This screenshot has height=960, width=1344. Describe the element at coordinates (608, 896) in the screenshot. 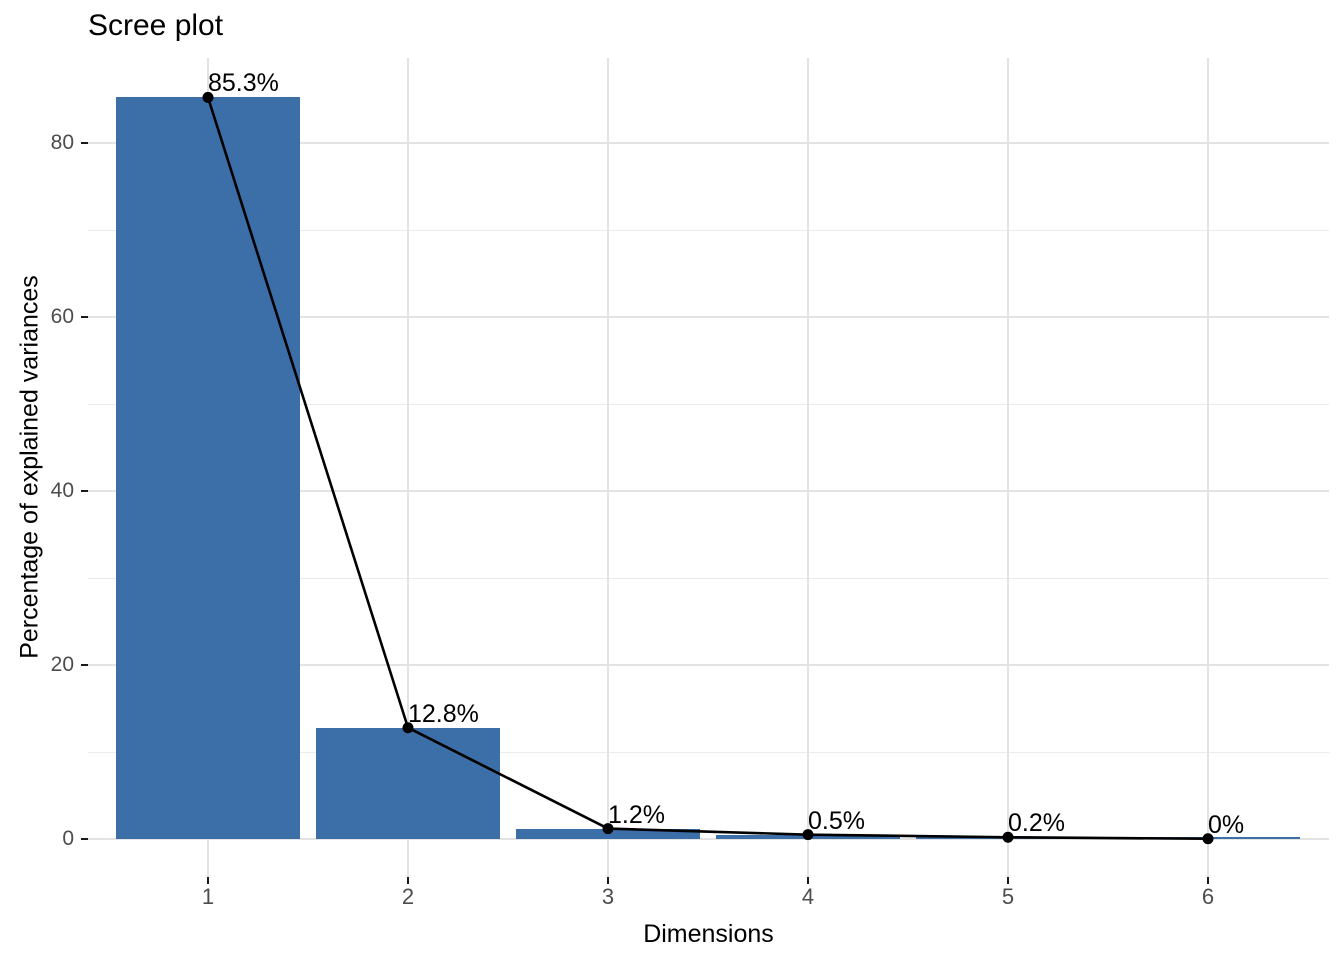

I see `x-tick-label: 3` at that location.